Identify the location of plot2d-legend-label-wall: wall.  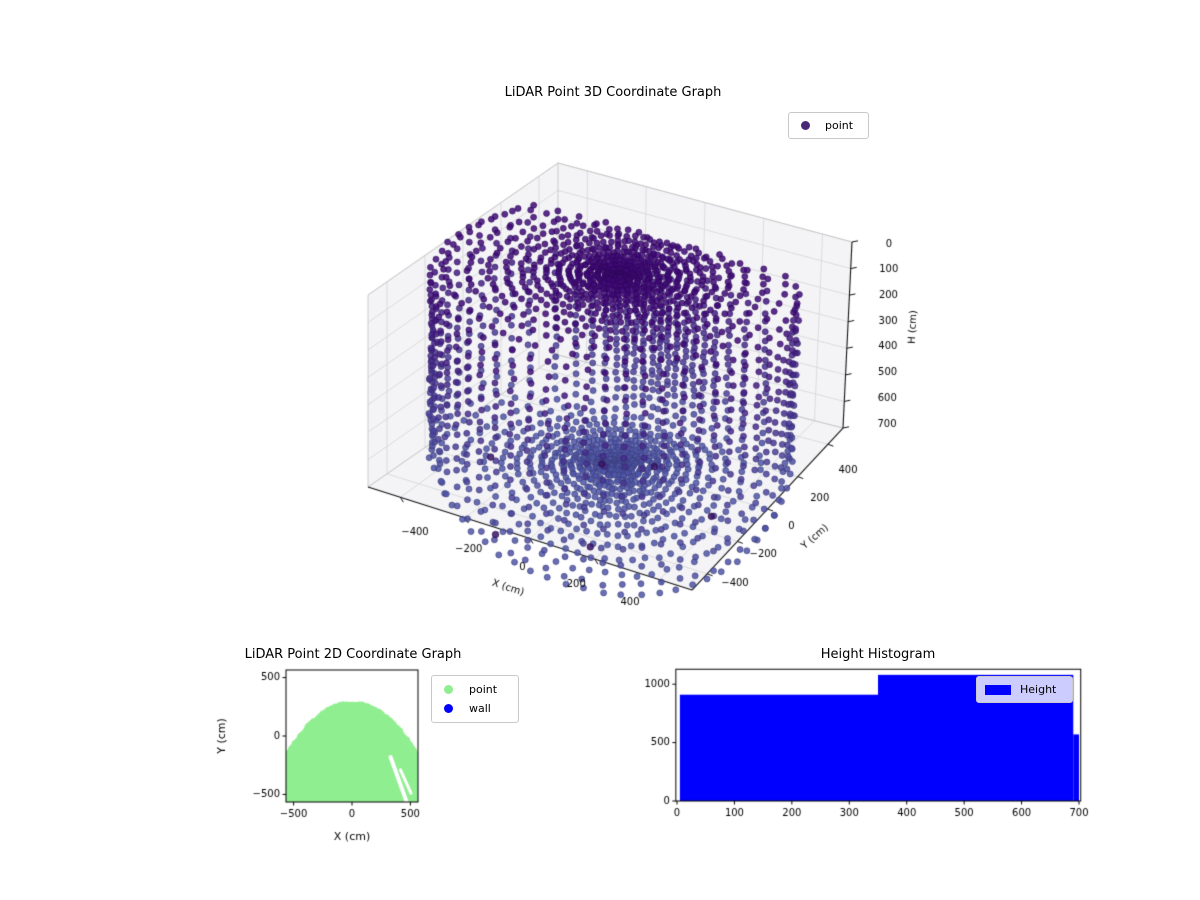
(480, 708).